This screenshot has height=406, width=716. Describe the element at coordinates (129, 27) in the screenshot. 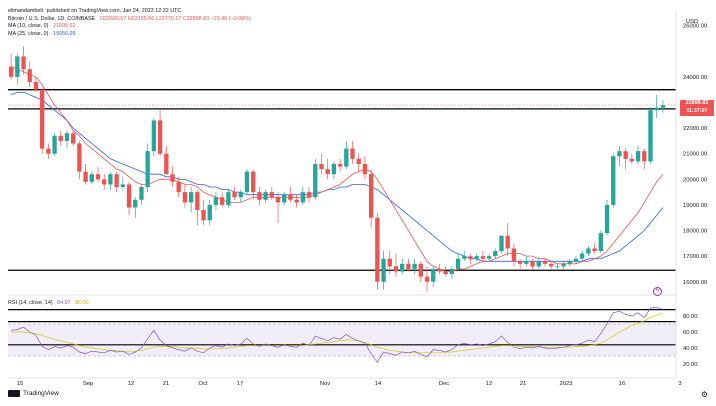

I see `ma10-legend: MA (10, close, 0) 21895.52` at that location.